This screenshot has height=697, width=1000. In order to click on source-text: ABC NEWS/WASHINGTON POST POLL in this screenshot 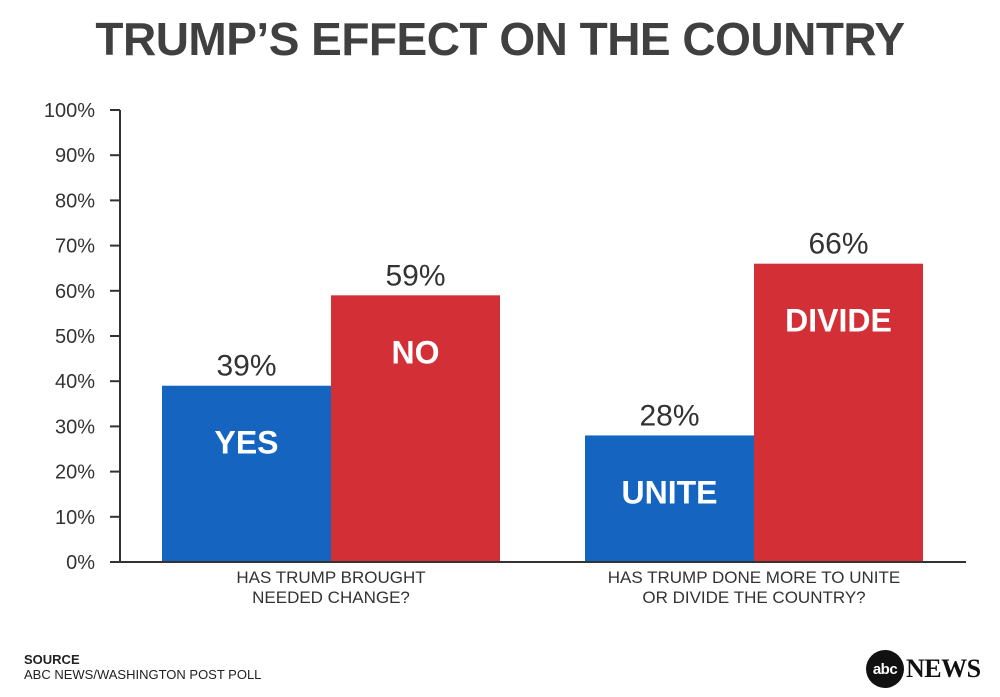, I will do `click(143, 674)`.